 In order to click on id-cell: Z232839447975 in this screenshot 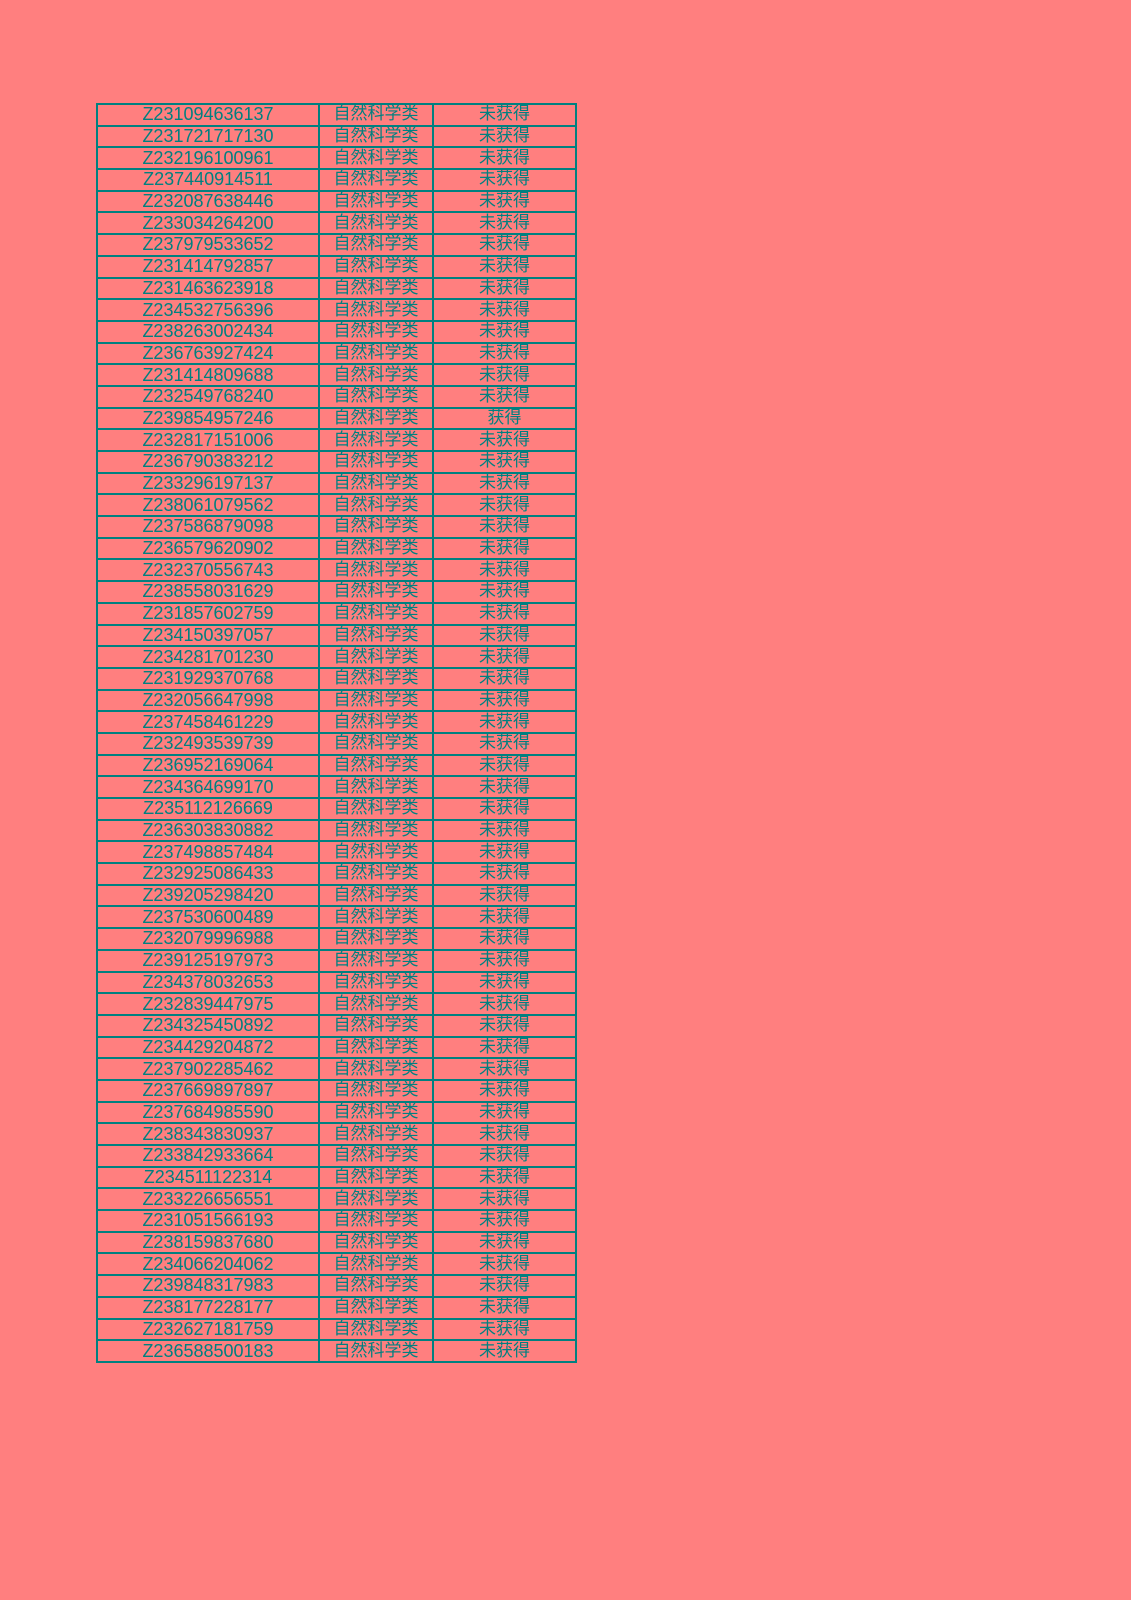, I will do `click(208, 1004)`.